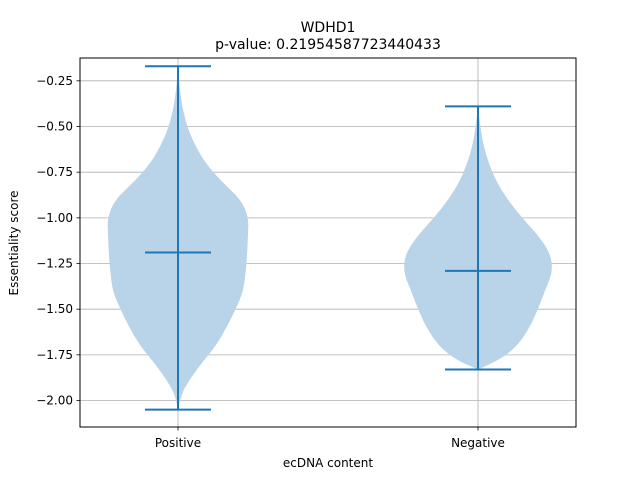 This screenshot has height=480, width=640. I want to click on y-tick-label: −0.25, so click(54, 81).